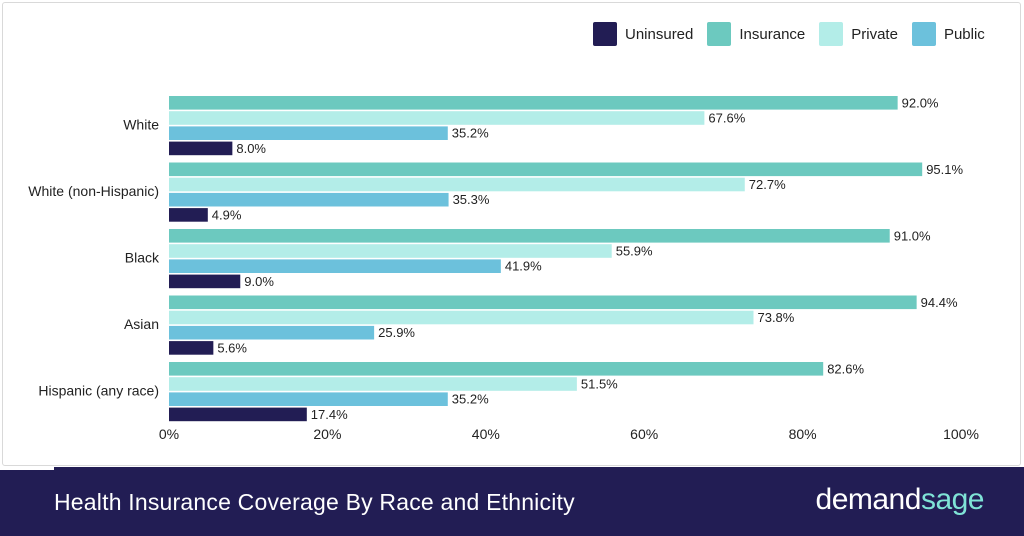  I want to click on brand-logo: demandsage, so click(900, 500).